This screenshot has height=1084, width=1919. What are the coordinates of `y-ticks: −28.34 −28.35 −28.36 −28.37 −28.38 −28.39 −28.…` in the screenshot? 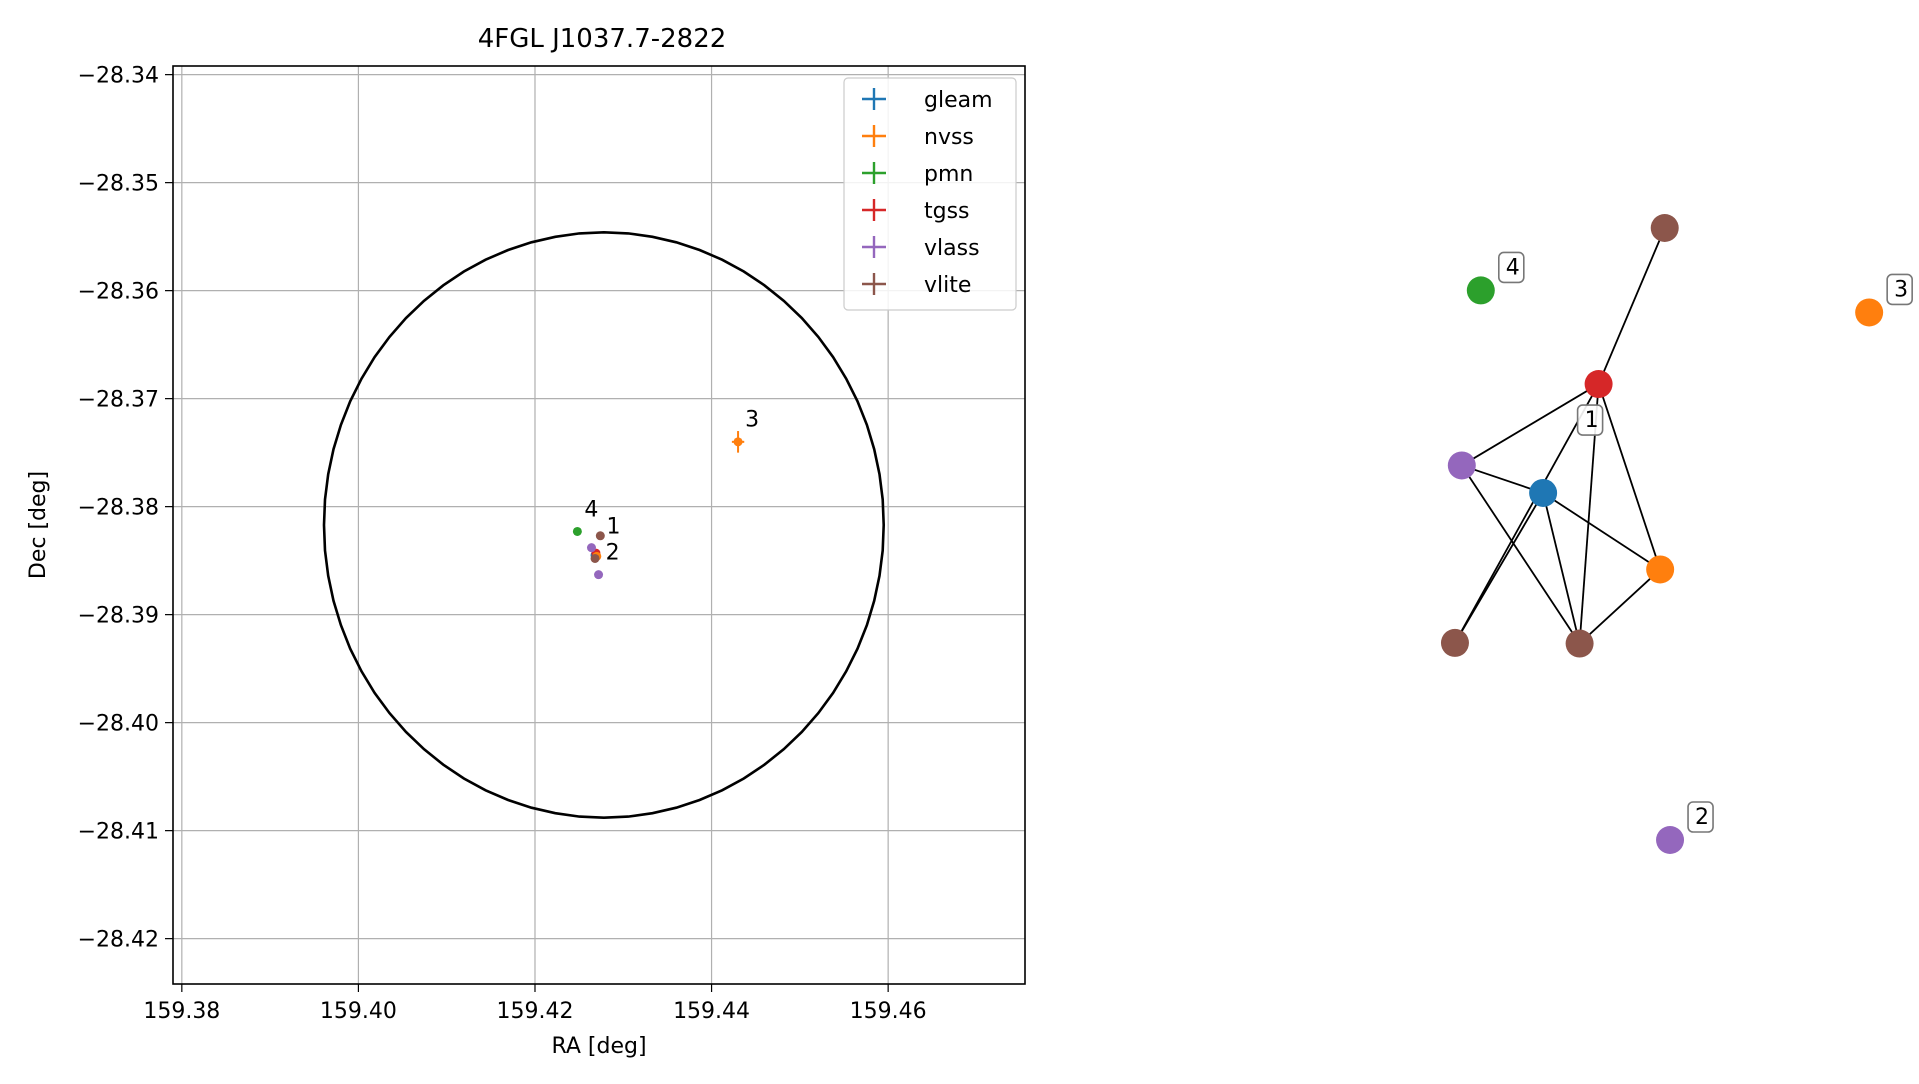 It's located at (125, 508).